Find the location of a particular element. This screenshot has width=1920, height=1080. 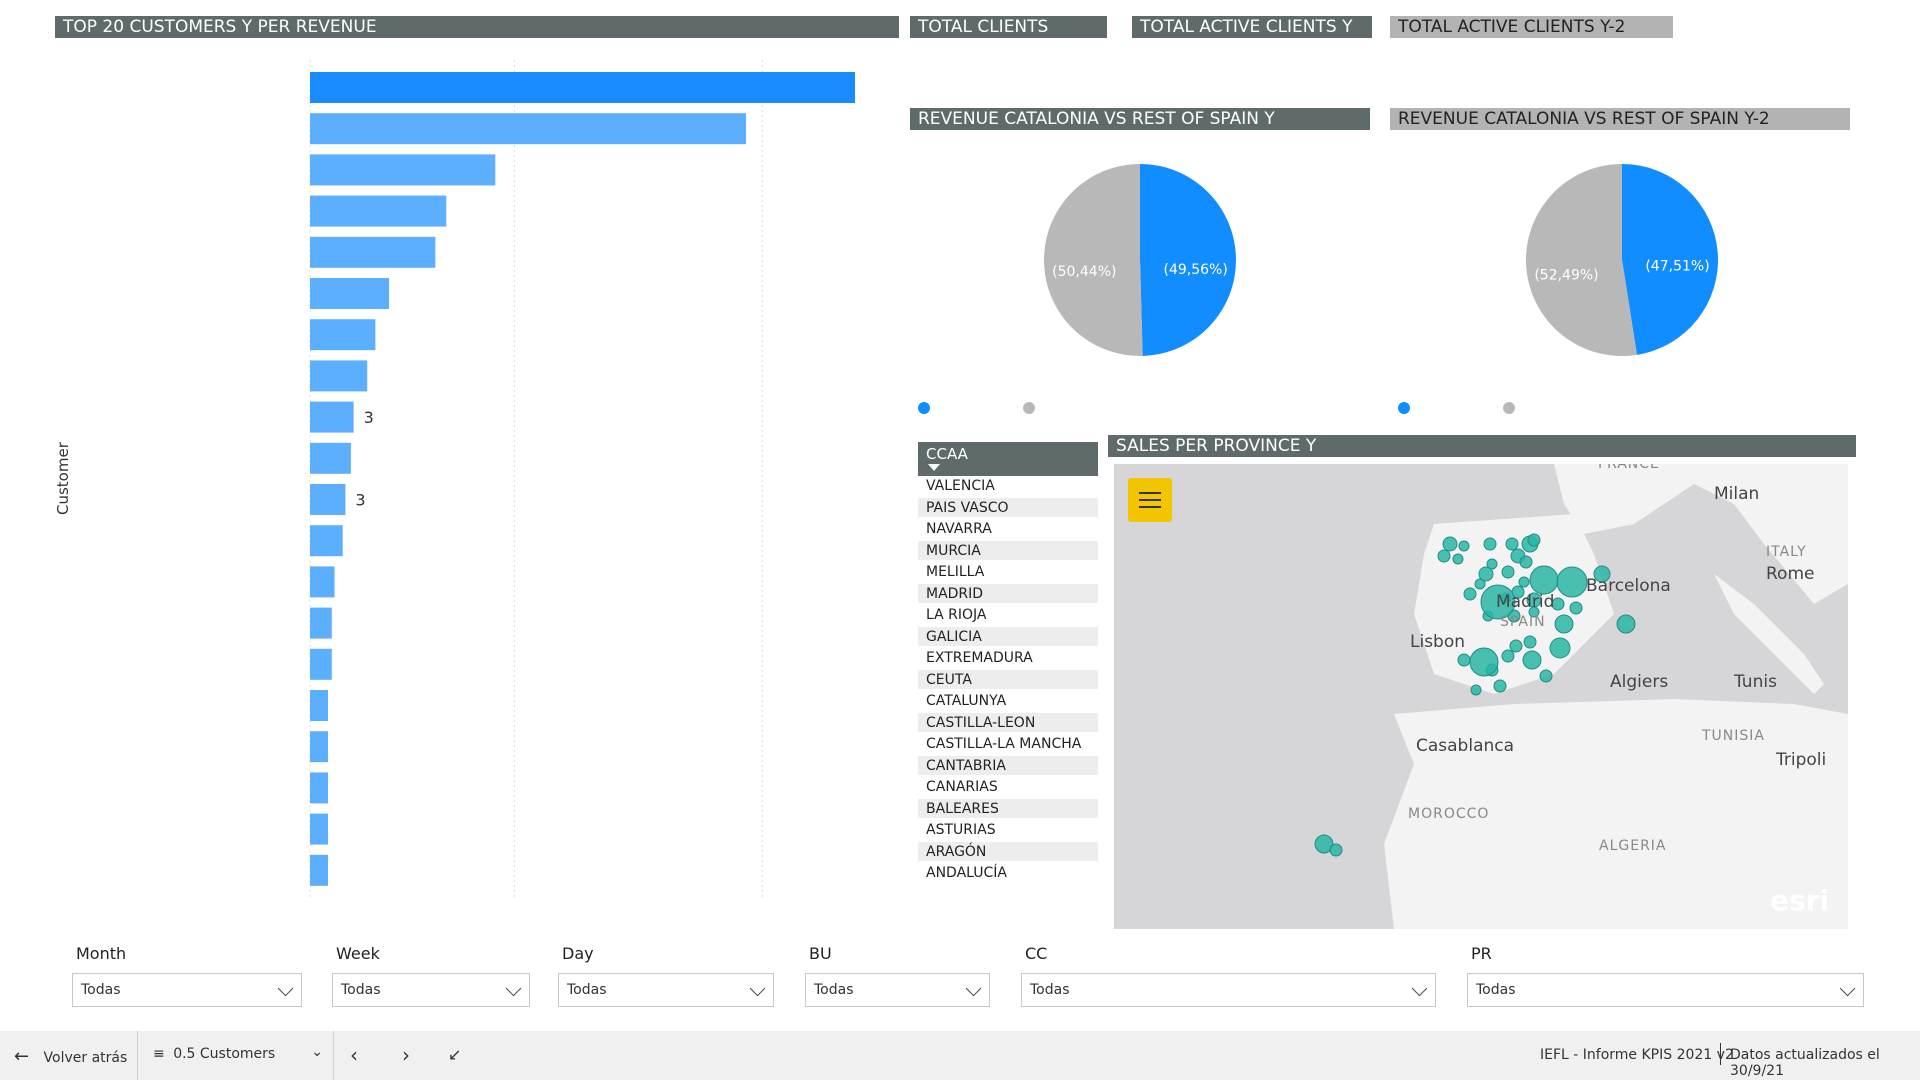

ccaa-item: MURCIA is located at coordinates (1008, 551).